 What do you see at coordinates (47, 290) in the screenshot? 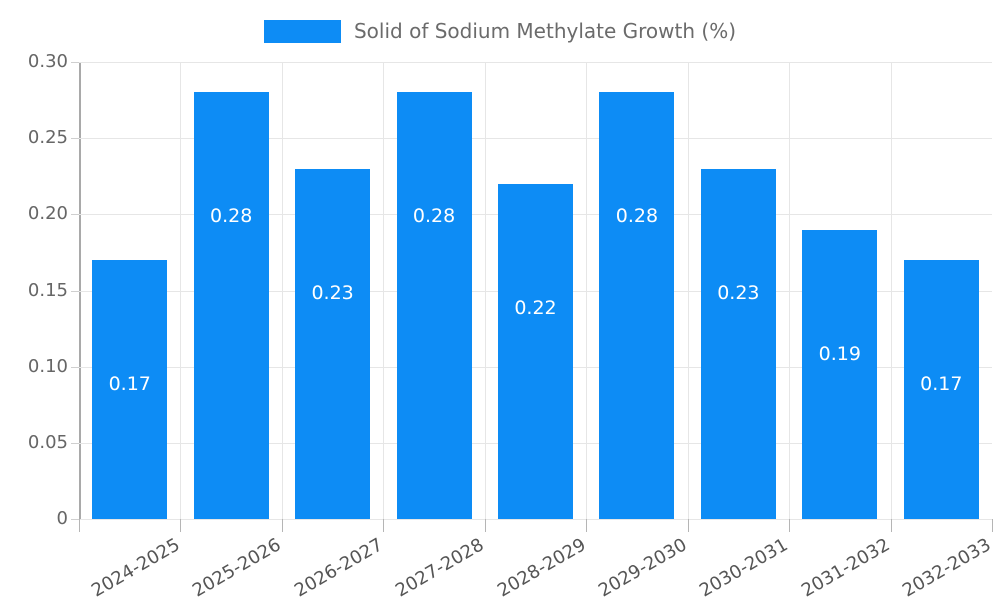
I see `y-axis-tick-label: 0.15` at bounding box center [47, 290].